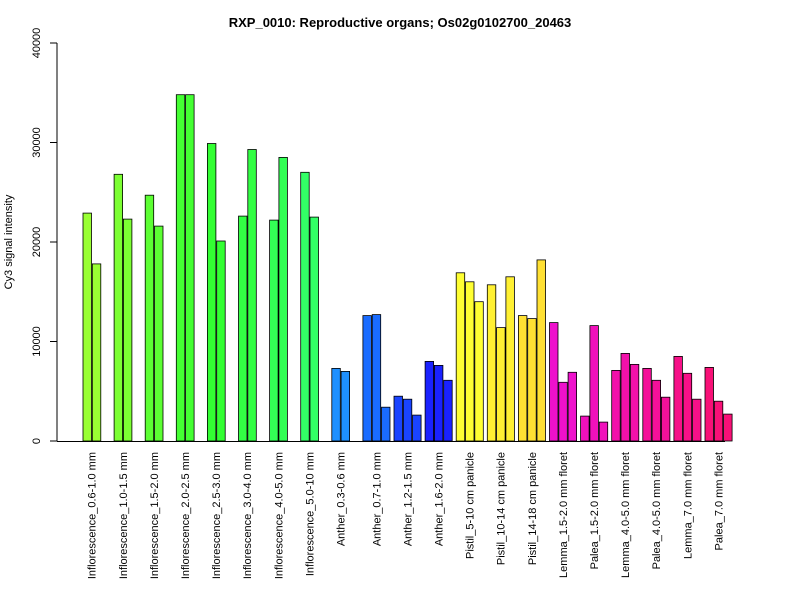 The width and height of the screenshot is (800, 600). What do you see at coordinates (37, 142) in the screenshot?
I see `y-tick-label: 30000` at bounding box center [37, 142].